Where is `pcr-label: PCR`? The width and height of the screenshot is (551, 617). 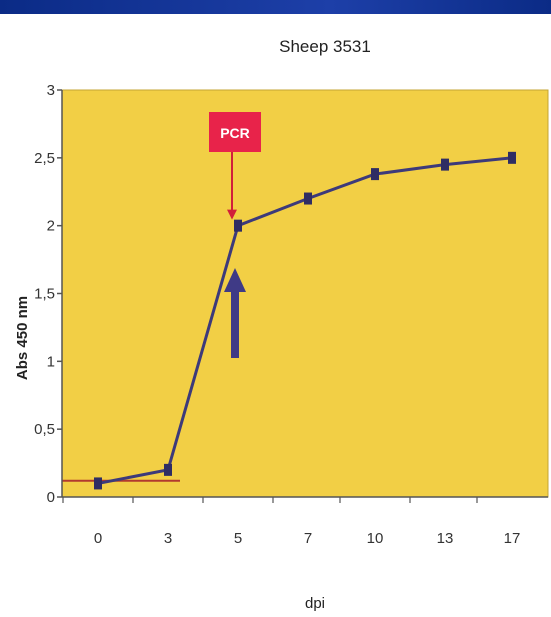
pcr-label: PCR is located at coordinates (235, 133).